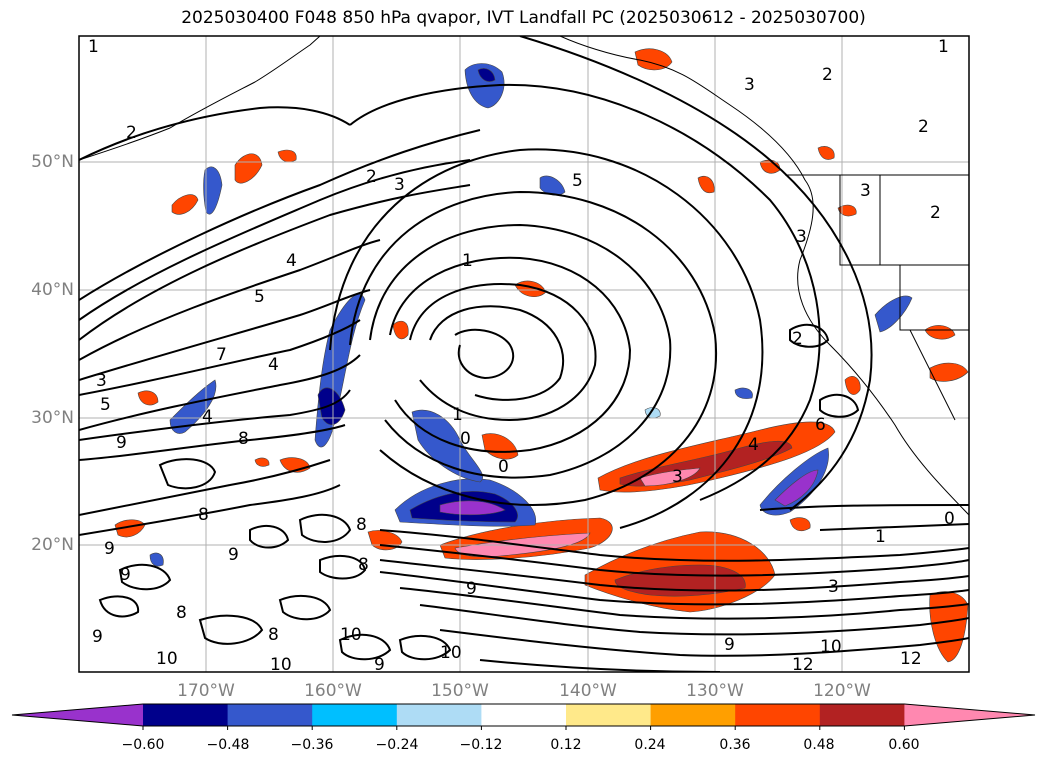 This screenshot has height=765, width=1047. What do you see at coordinates (397, 745) in the screenshot?
I see `colorbar-tick-label: −0.24` at bounding box center [397, 745].